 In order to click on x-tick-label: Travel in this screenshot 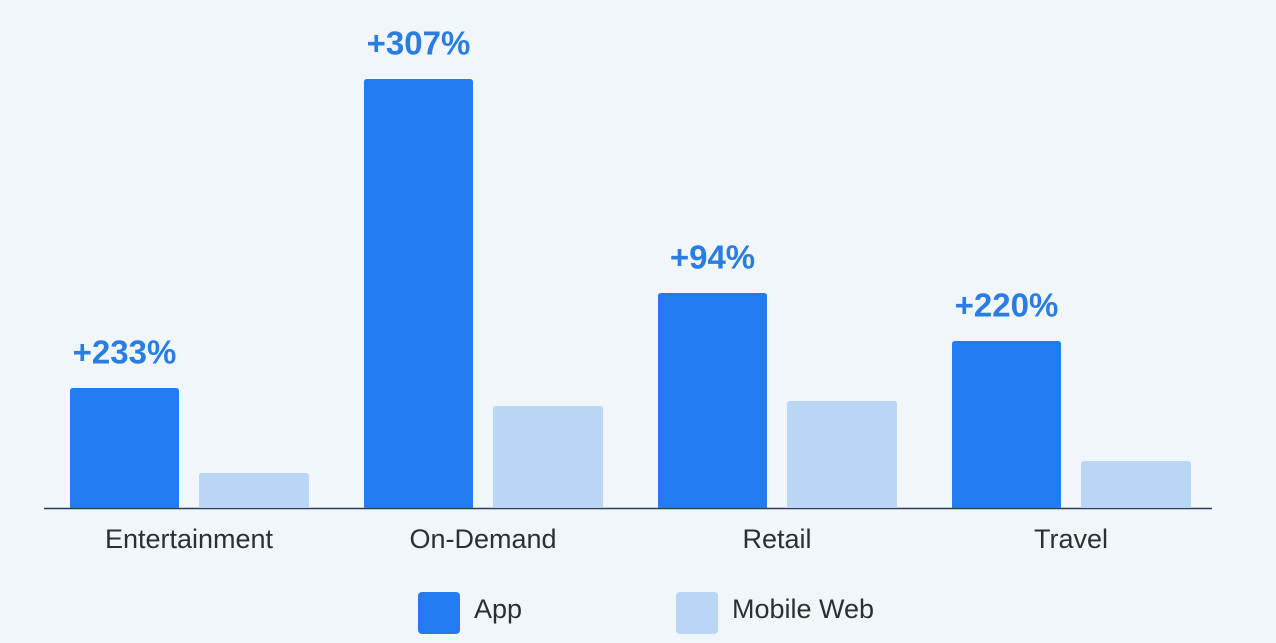, I will do `click(1071, 539)`.